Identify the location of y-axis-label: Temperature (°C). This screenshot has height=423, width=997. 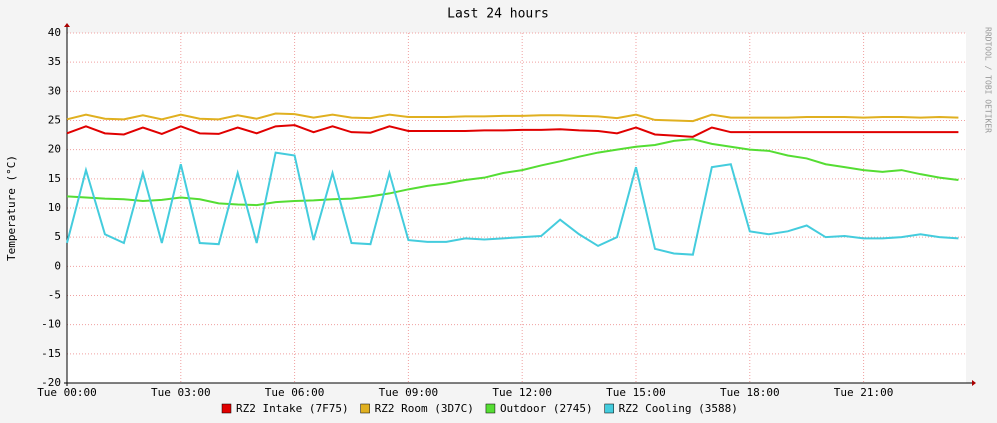
(11, 208).